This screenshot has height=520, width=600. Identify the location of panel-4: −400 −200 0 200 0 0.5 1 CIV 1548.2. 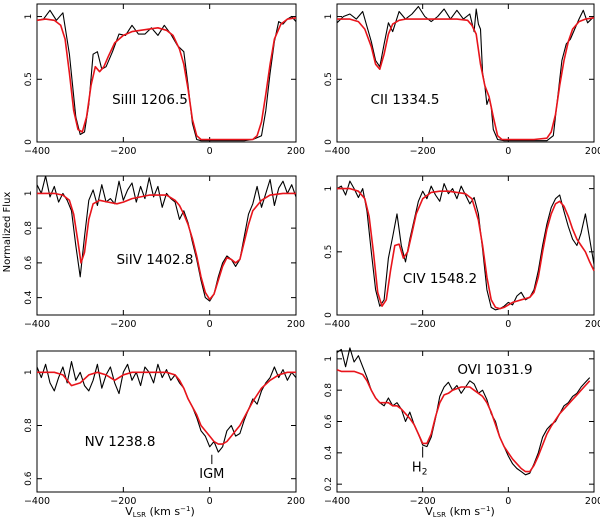
(462, 252).